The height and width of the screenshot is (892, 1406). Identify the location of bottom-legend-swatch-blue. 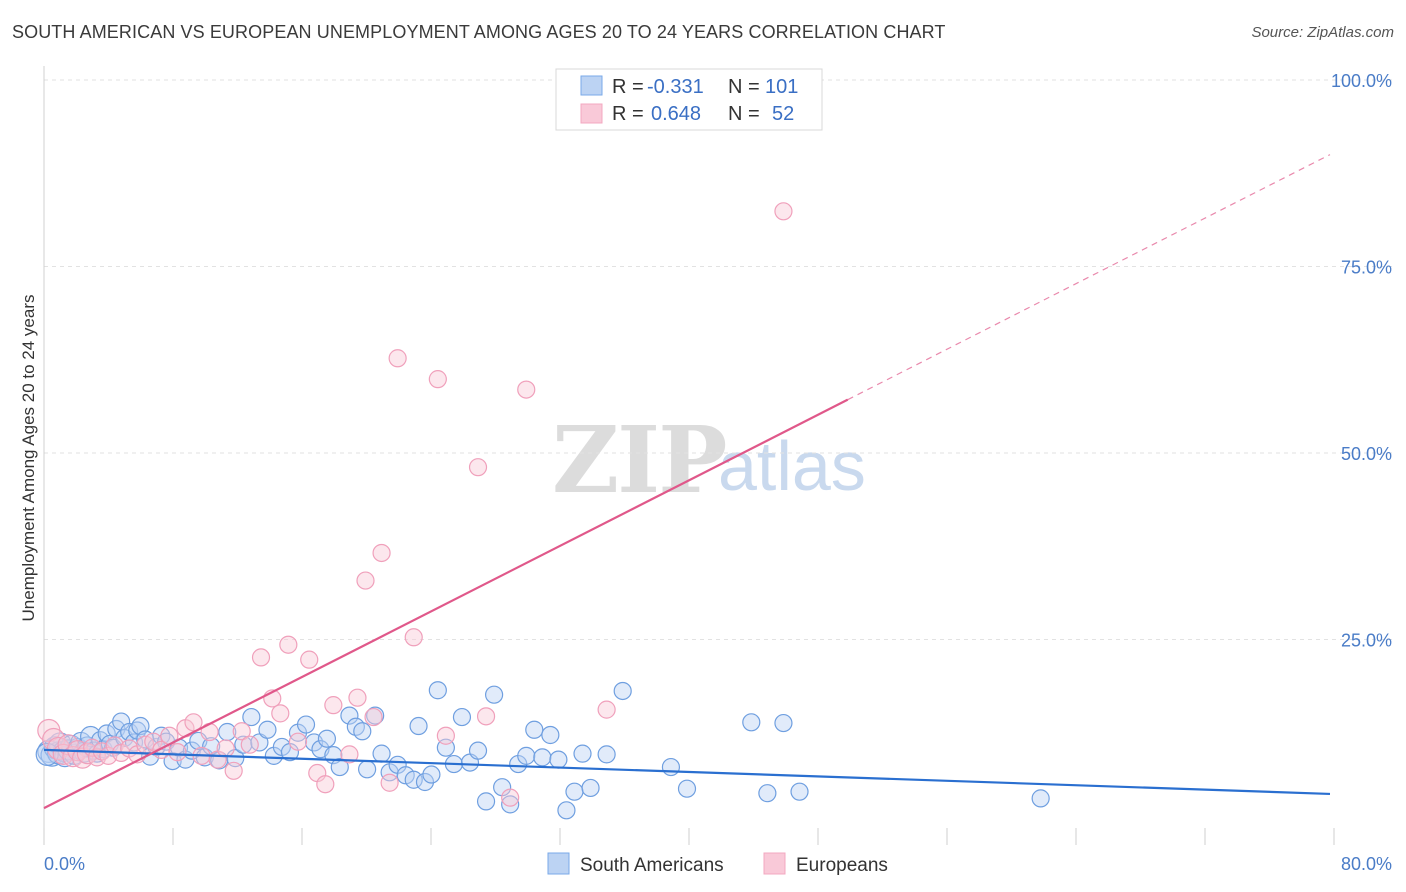
(558, 863).